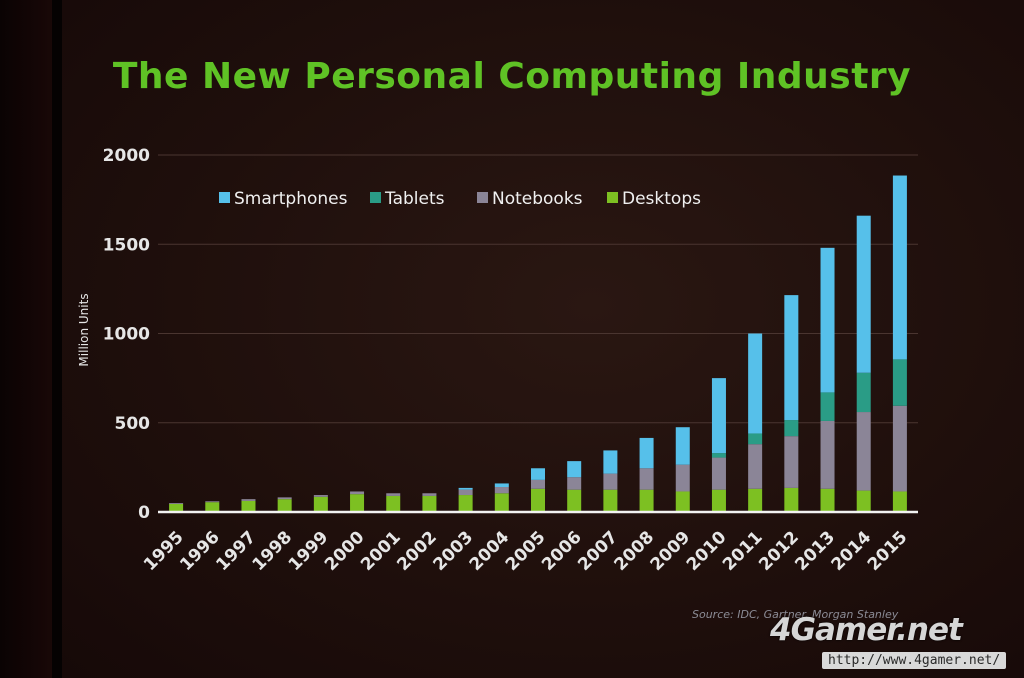 The height and width of the screenshot is (678, 1024). What do you see at coordinates (779, 551) in the screenshot?
I see `x-tick-label: 2012` at bounding box center [779, 551].